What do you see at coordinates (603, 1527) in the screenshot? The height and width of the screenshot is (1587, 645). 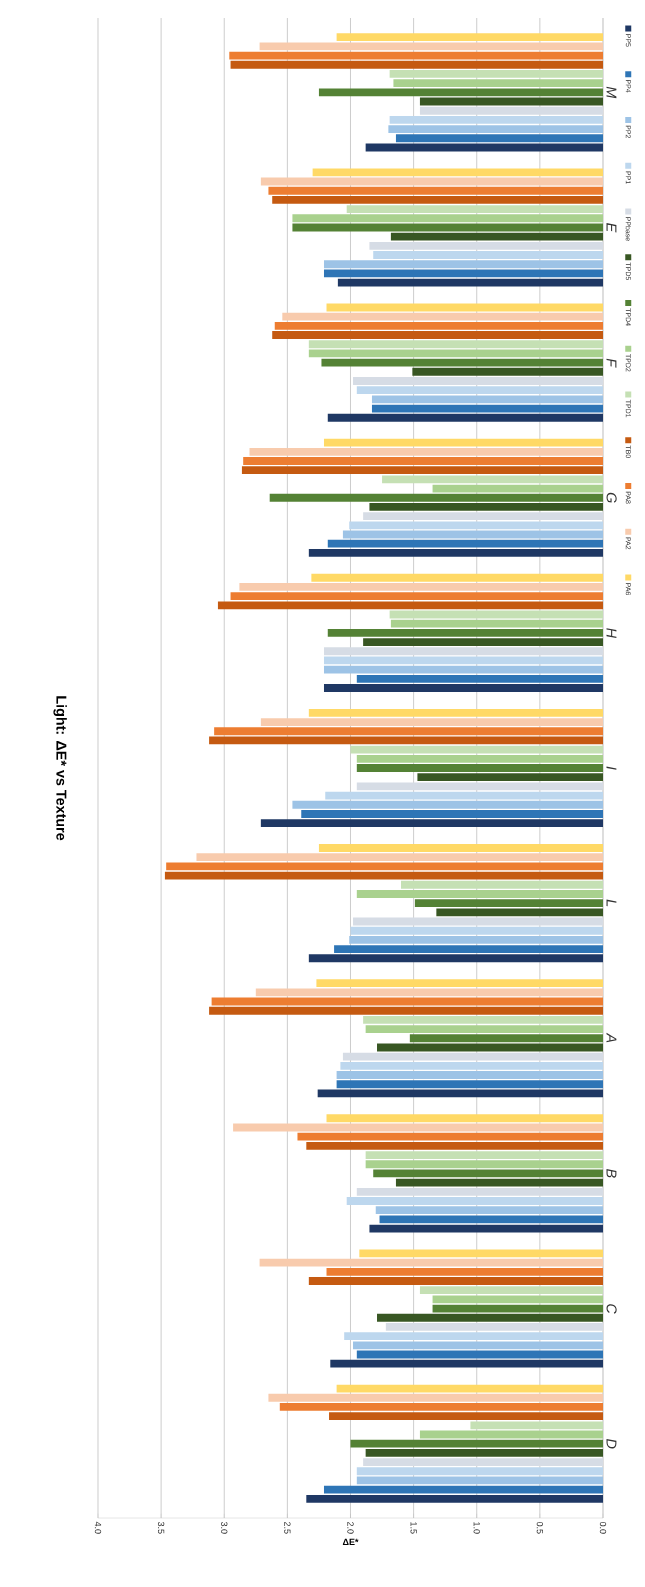 I see `x-tick-label: 0.0` at bounding box center [603, 1527].